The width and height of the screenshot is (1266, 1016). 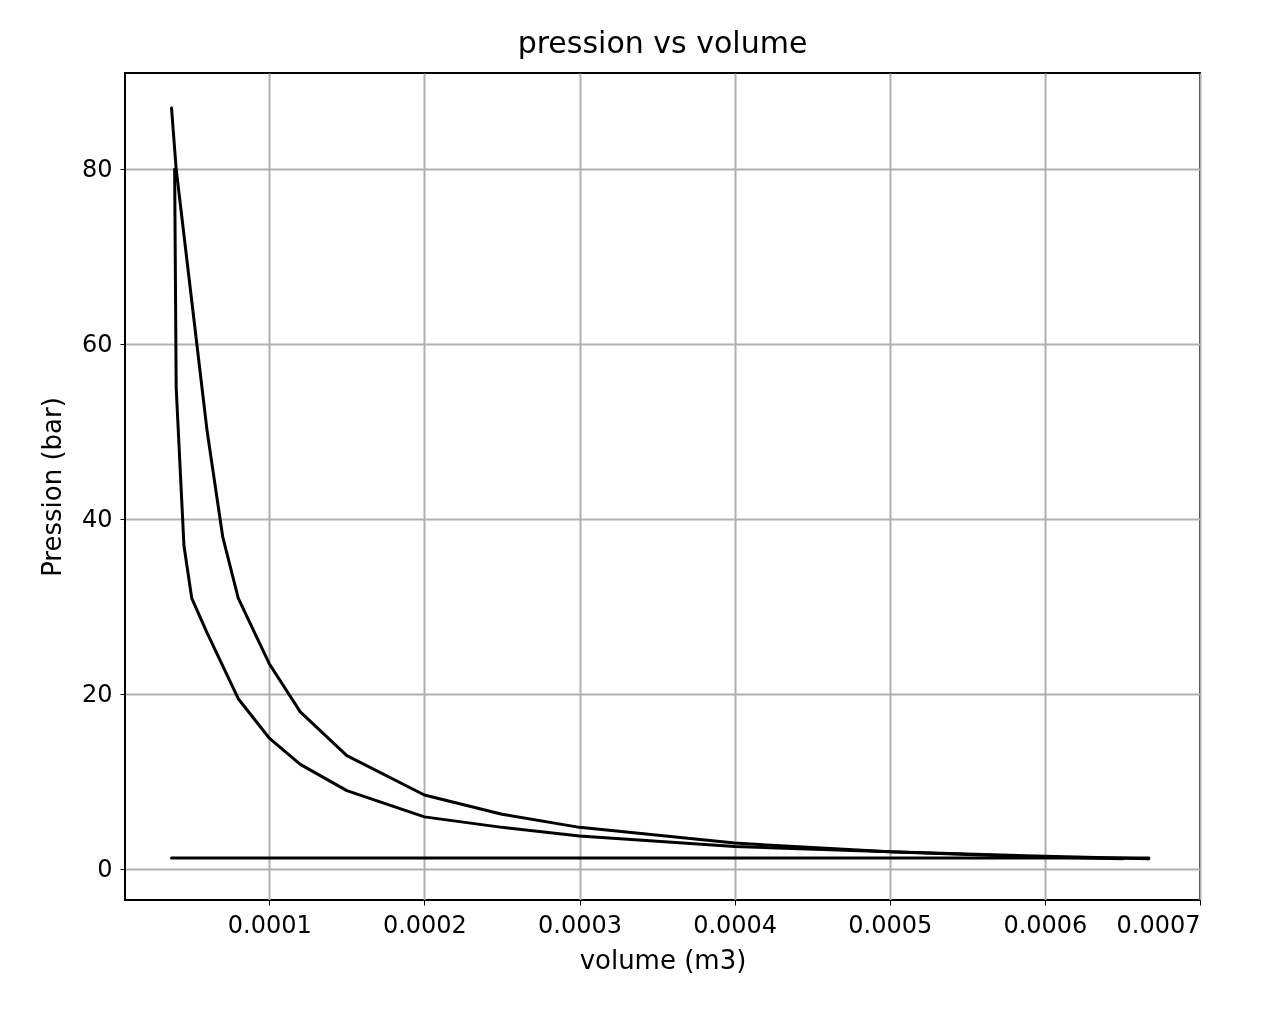 I want to click on y-tick-label: 40, so click(x=97, y=518).